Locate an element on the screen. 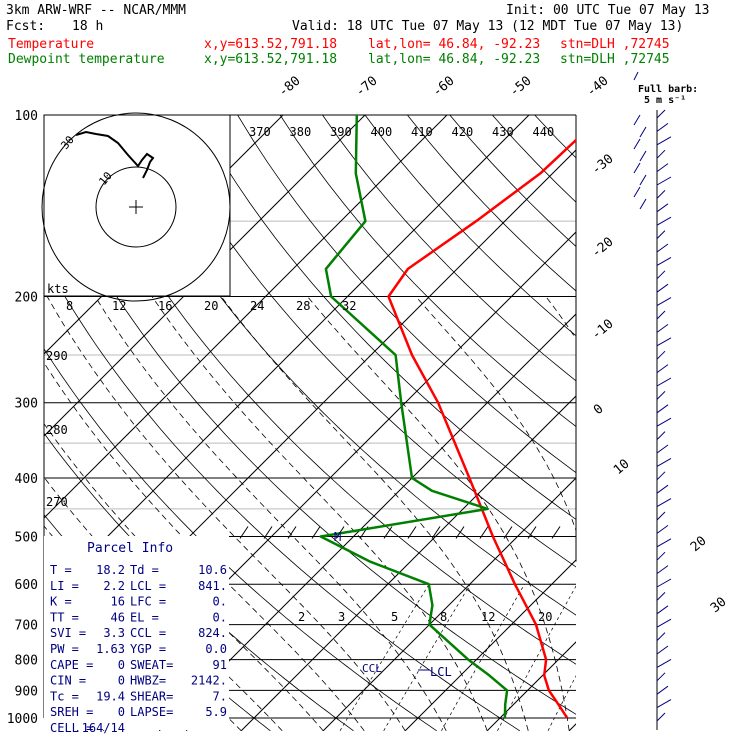 Image resolution: width=740 pixels, height=740 pixels. parcel-info-cell: CAPE = is located at coordinates (71, 665).